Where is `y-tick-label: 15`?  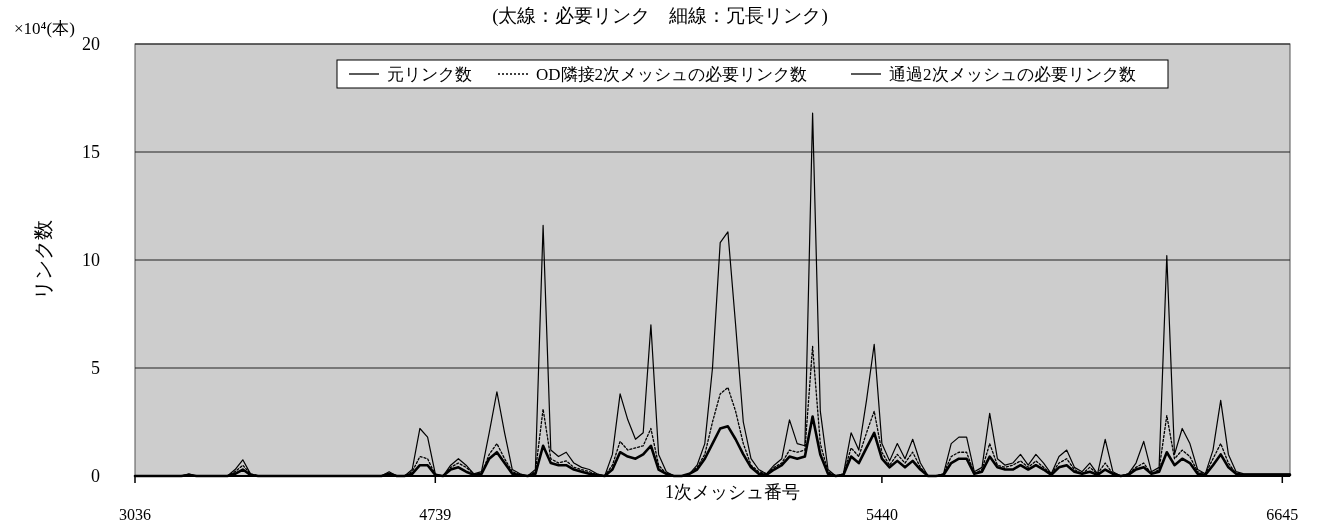
y-tick-label: 15 is located at coordinates (91, 152).